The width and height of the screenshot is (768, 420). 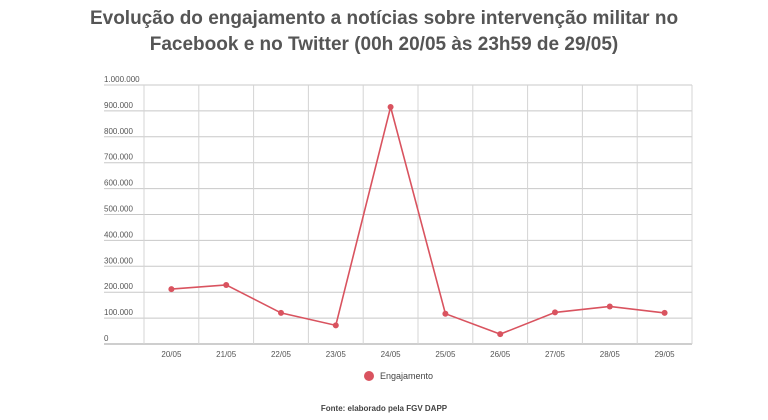 I want to click on y-tick-label: 700.000, so click(x=118, y=157).